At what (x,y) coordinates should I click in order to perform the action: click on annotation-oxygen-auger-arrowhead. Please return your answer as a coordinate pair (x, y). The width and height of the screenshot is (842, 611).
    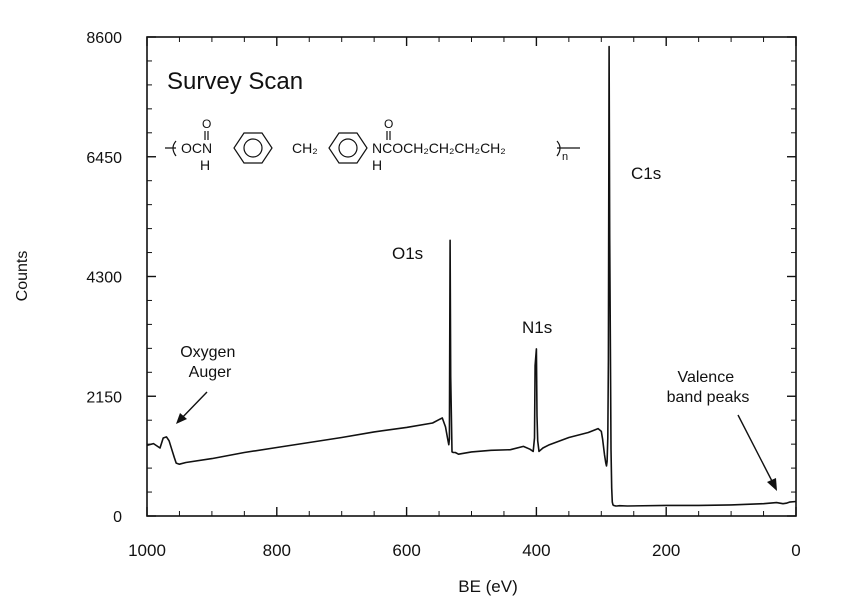
    Looking at the image, I should click on (181, 418).